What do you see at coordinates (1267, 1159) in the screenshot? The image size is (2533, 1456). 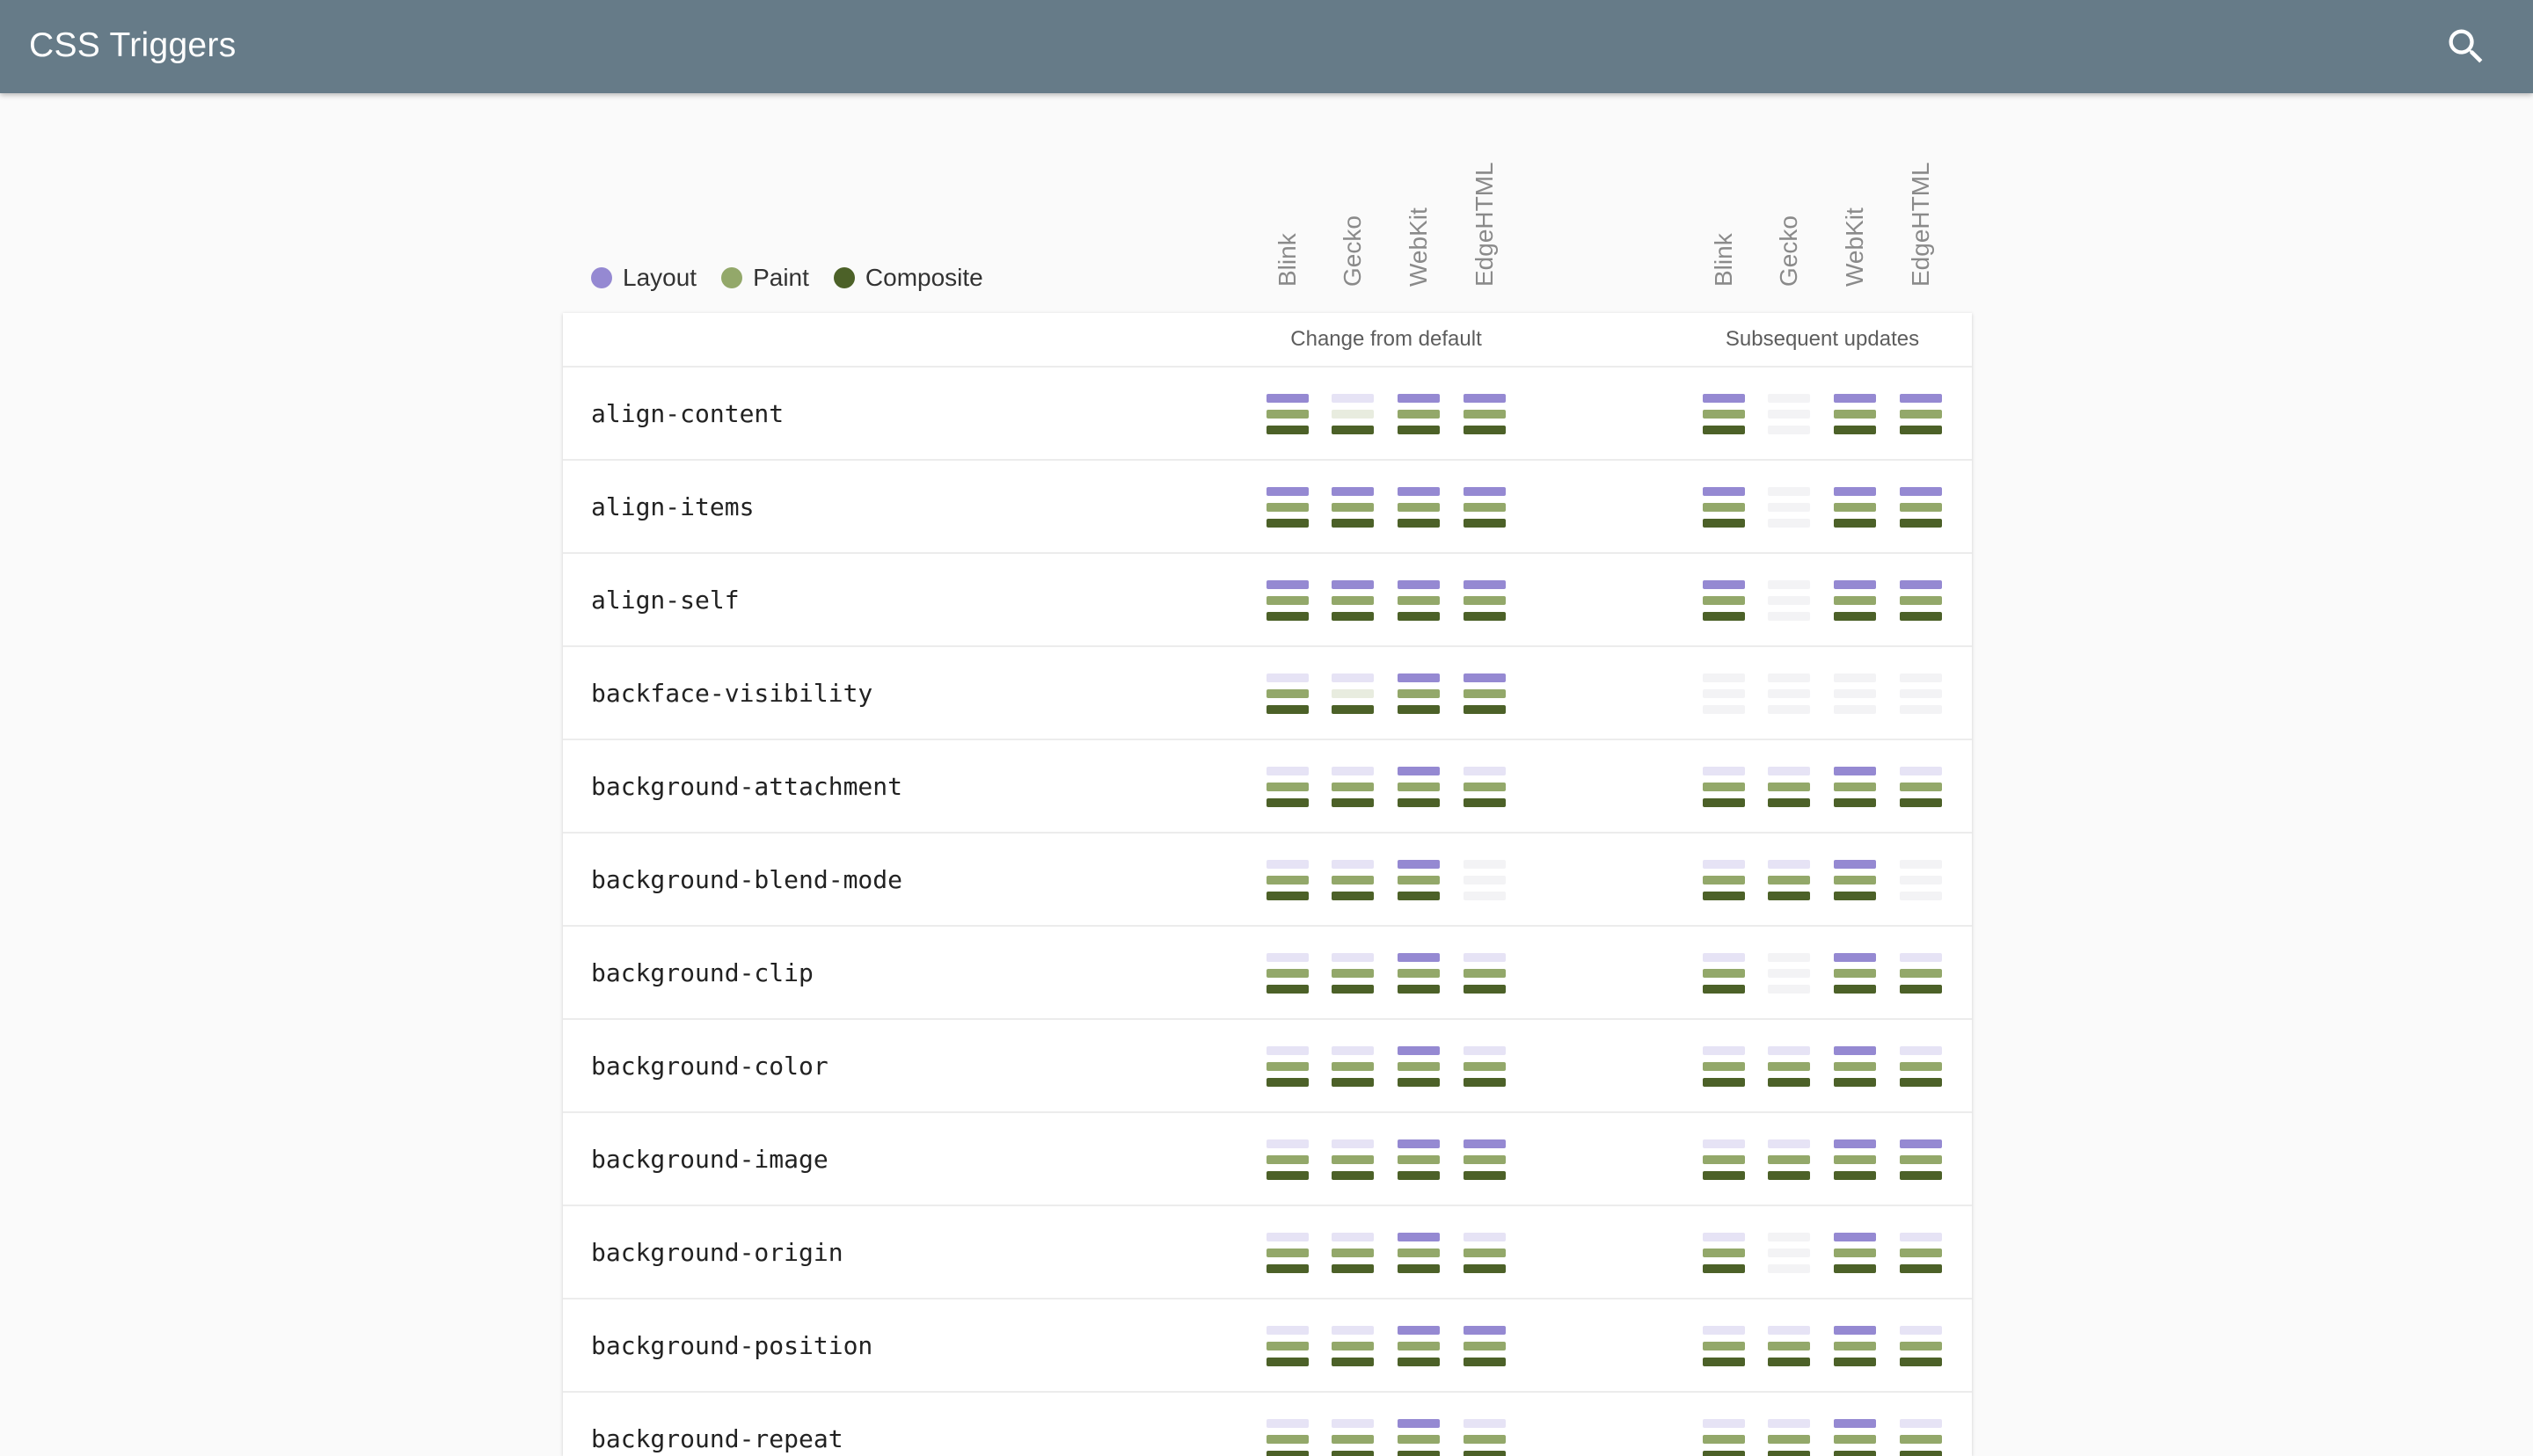 I see `table-row: background-image` at bounding box center [1267, 1159].